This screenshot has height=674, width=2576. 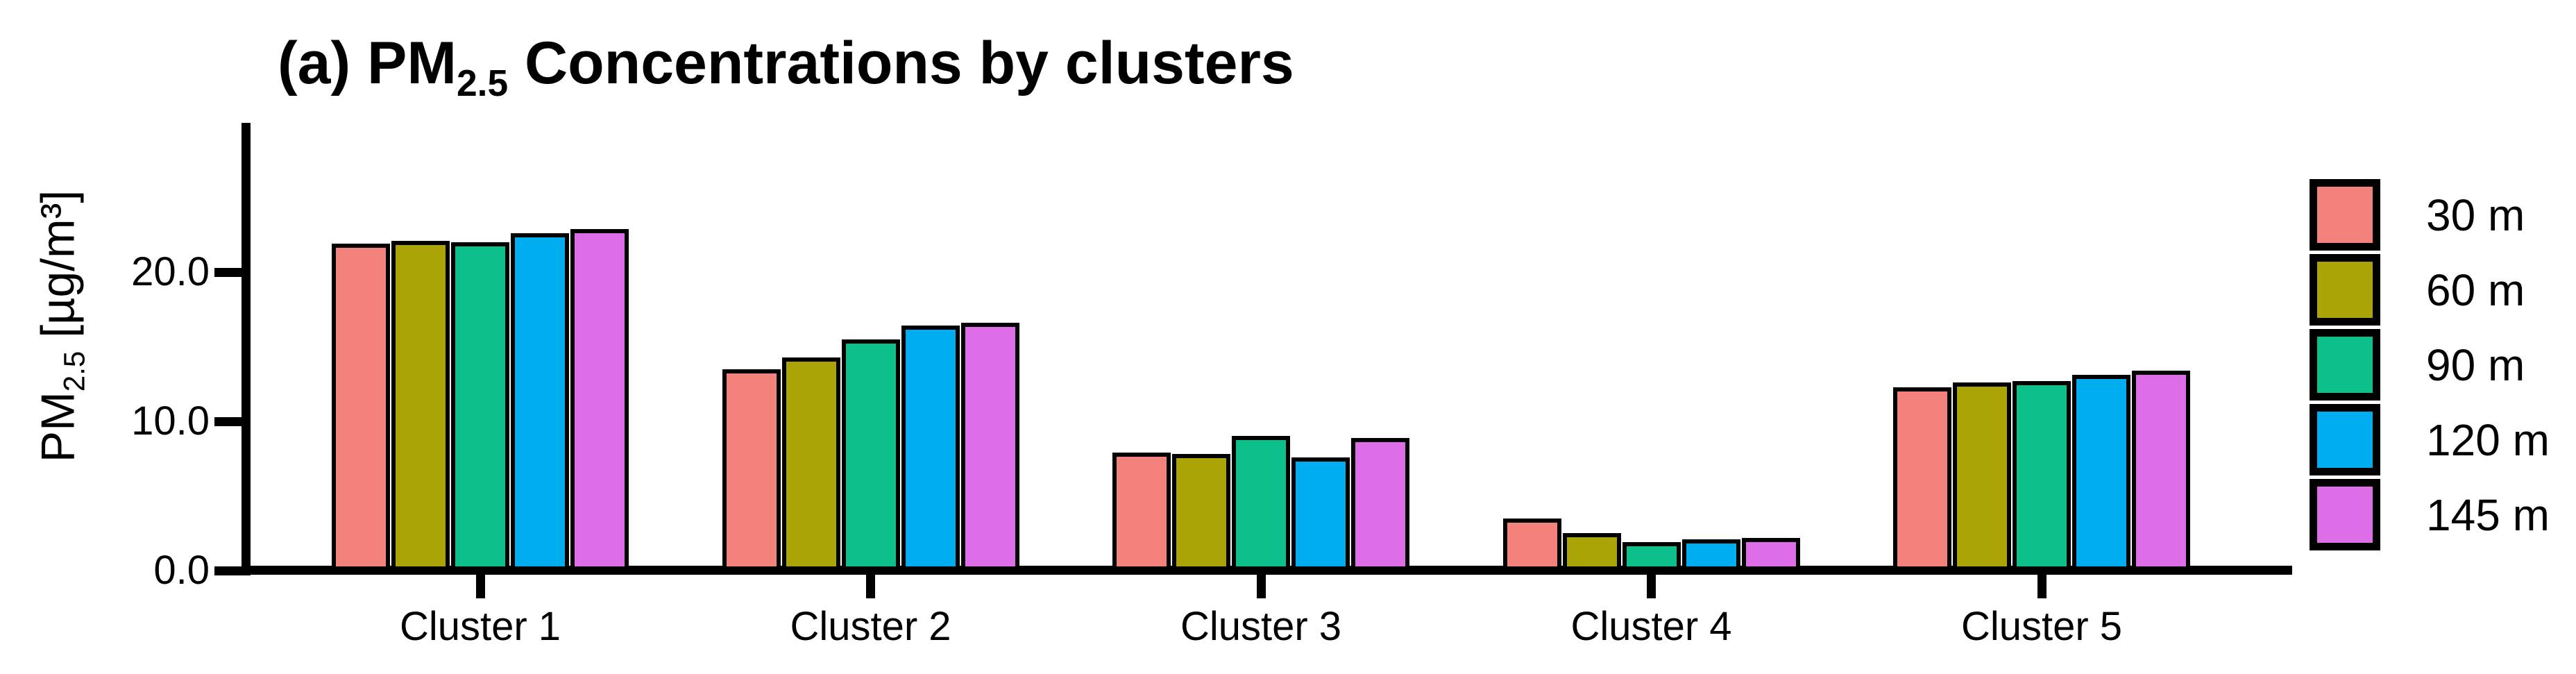 What do you see at coordinates (871, 455) in the screenshot?
I see `bar-cluster-2-90-m` at bounding box center [871, 455].